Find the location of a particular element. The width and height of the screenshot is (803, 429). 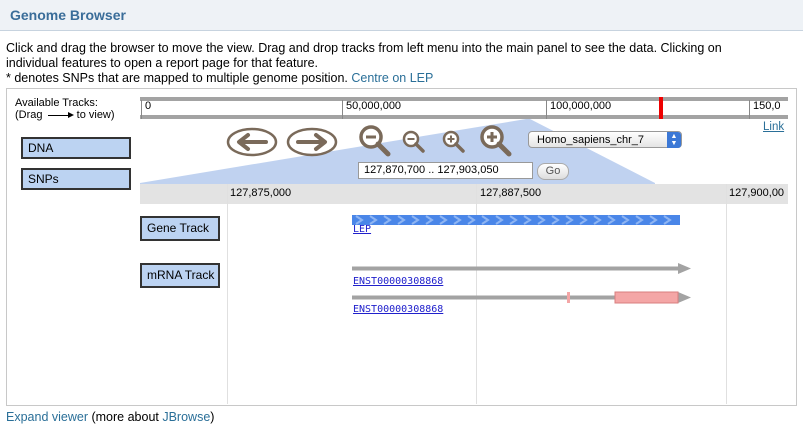

gene-feature-label: LEP is located at coordinates (362, 229).